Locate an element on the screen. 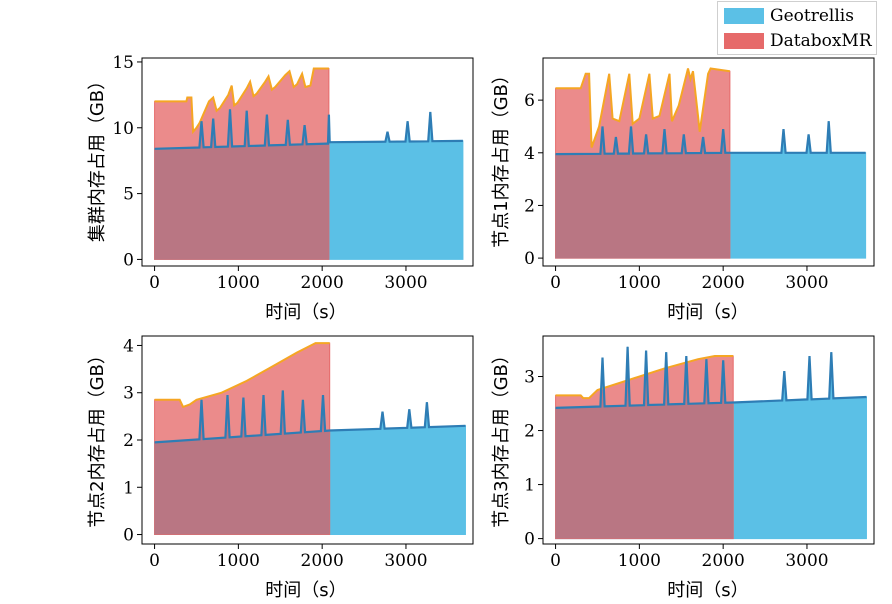 This screenshot has width=892, height=604. y-tick-label: 6 is located at coordinates (529, 101).